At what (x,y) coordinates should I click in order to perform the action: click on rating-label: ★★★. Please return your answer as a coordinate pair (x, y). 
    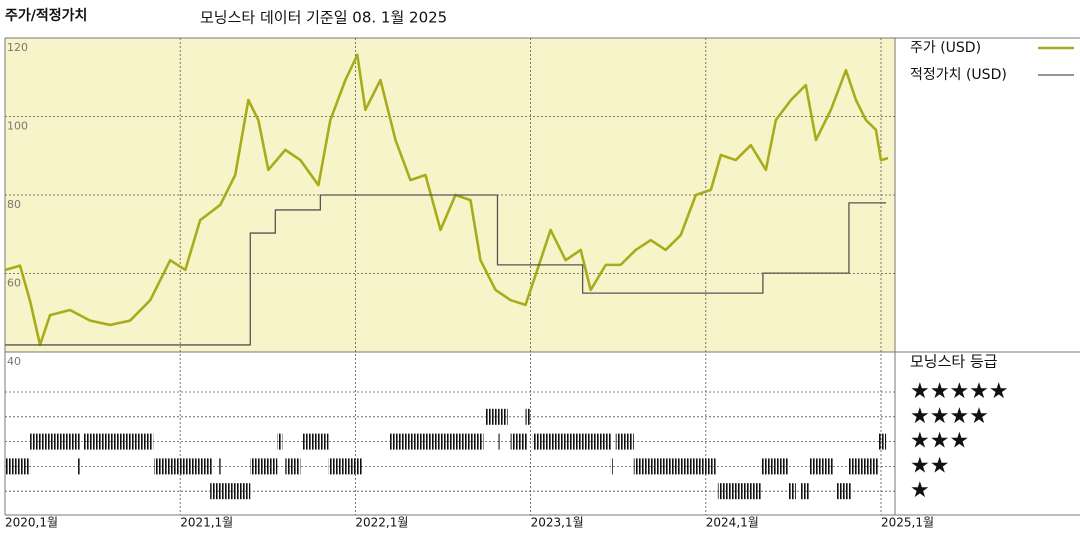
    Looking at the image, I should click on (939, 441).